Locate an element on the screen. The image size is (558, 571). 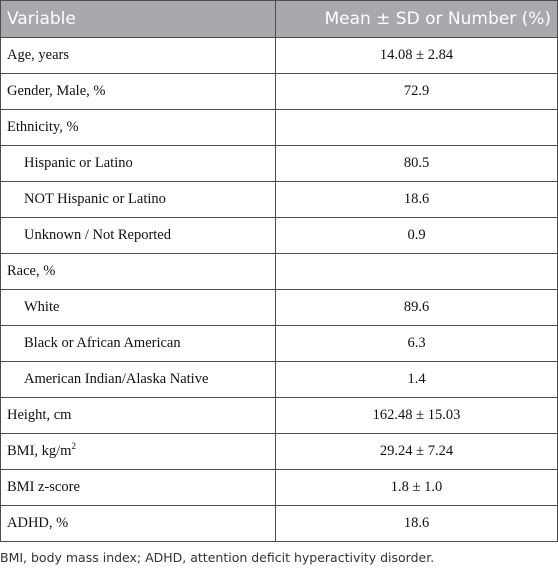
row-value: 1.4 is located at coordinates (416, 379).